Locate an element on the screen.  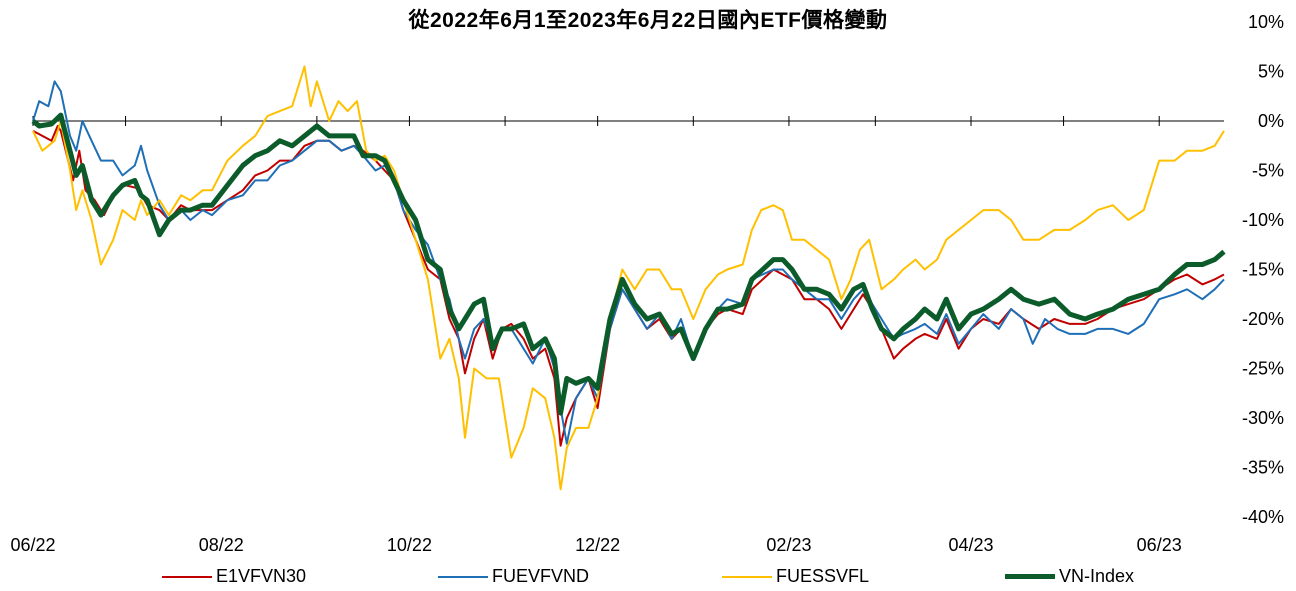
y-tick-label: -15% is located at coordinates (1263, 270).